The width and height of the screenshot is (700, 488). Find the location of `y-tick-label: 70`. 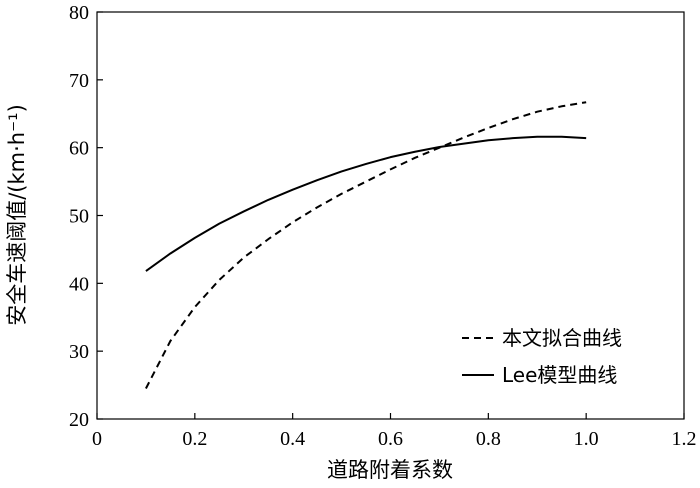

y-tick-label: 70 is located at coordinates (79, 81).